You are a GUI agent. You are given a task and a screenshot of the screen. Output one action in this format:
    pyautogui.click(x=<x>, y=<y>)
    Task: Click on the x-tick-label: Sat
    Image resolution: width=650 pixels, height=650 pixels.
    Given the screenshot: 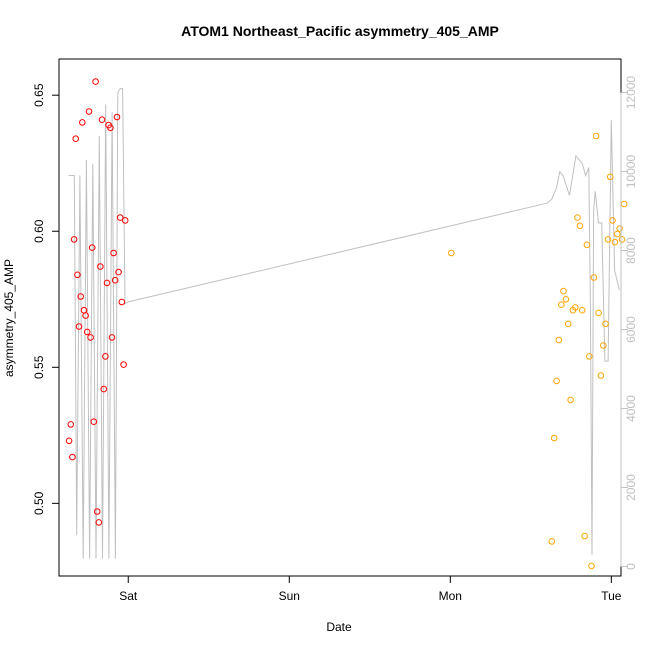 What is the action you would take?
    pyautogui.click(x=128, y=596)
    